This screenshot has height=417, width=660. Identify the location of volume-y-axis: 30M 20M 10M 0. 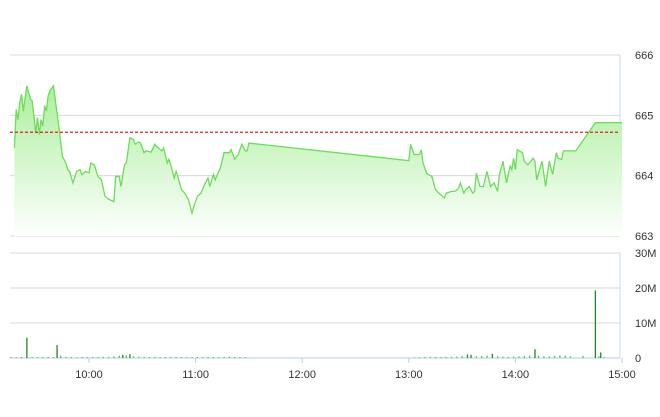
(645, 306).